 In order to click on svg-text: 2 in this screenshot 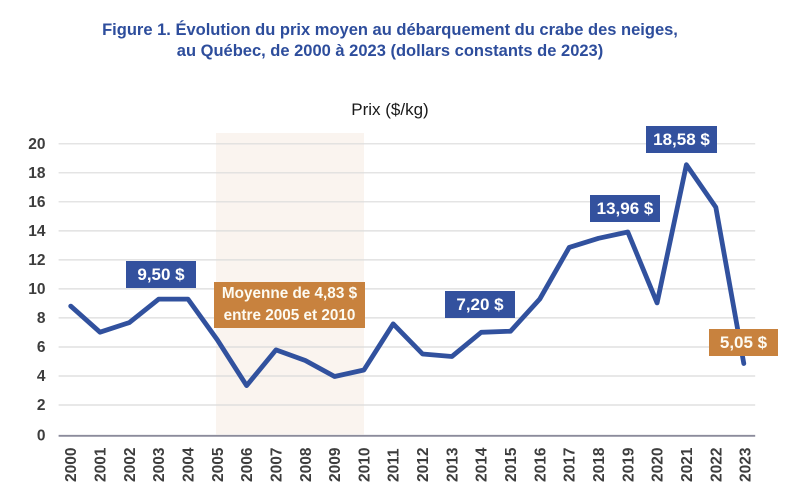, I will do `click(41, 405)`.